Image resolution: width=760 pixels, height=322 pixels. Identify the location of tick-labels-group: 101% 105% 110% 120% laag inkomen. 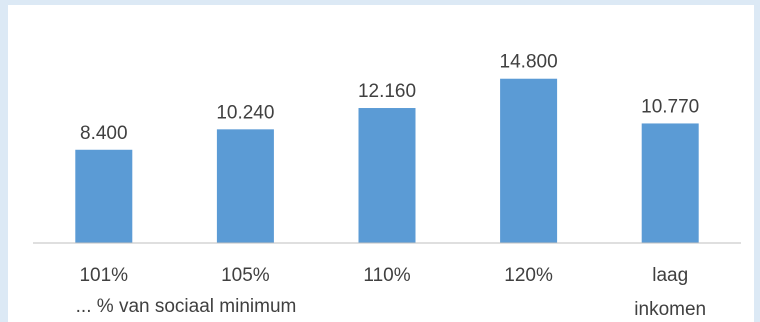
(392, 292).